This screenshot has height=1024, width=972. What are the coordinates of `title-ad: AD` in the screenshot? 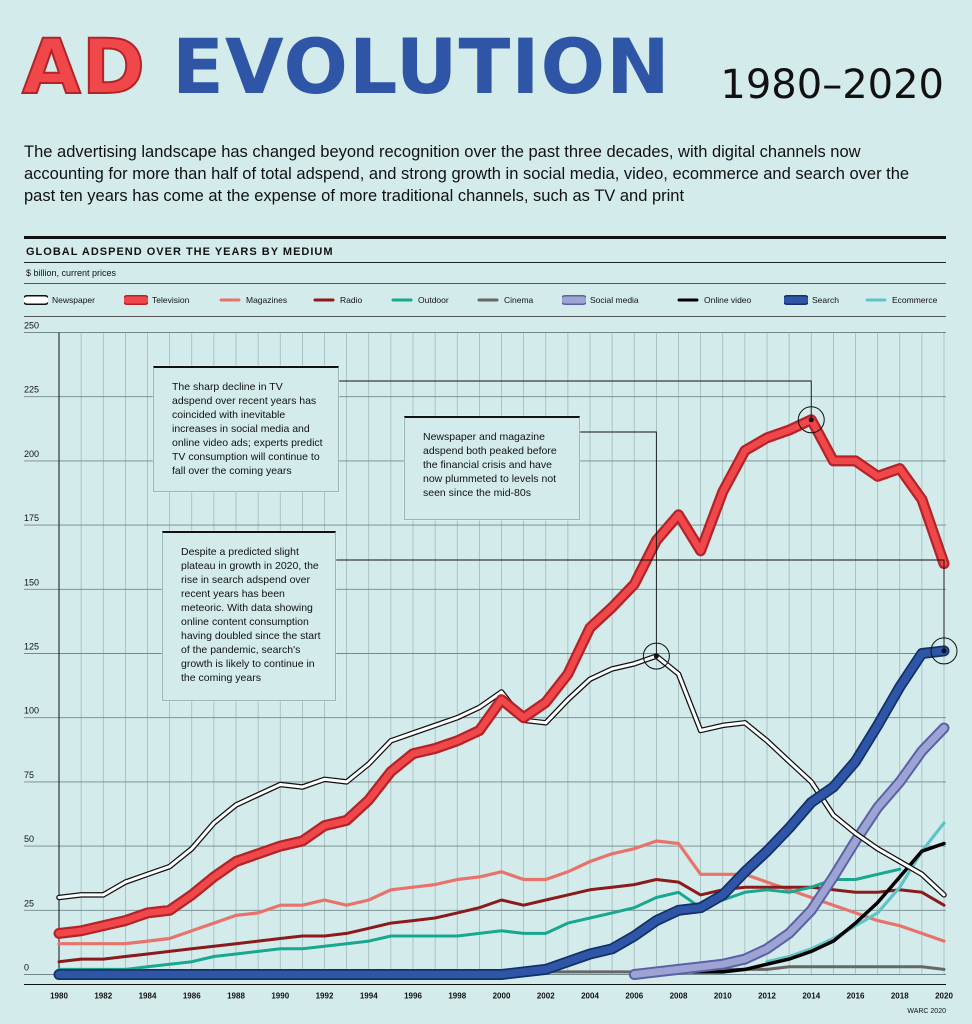 It's located at (83, 66).